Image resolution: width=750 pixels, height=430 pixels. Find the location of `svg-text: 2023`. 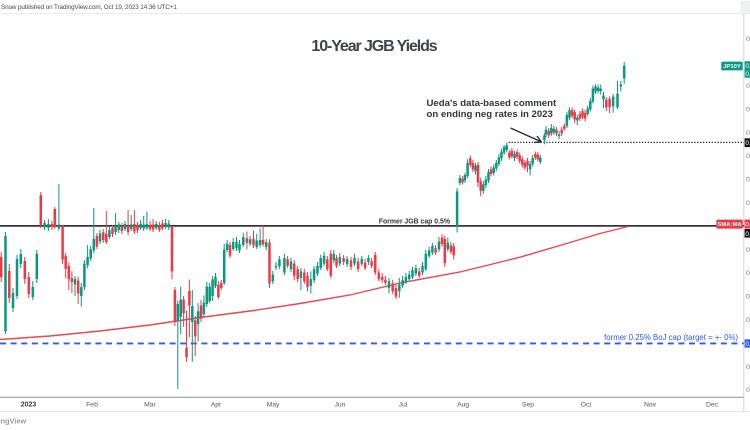

svg-text: 2023 is located at coordinates (29, 405).